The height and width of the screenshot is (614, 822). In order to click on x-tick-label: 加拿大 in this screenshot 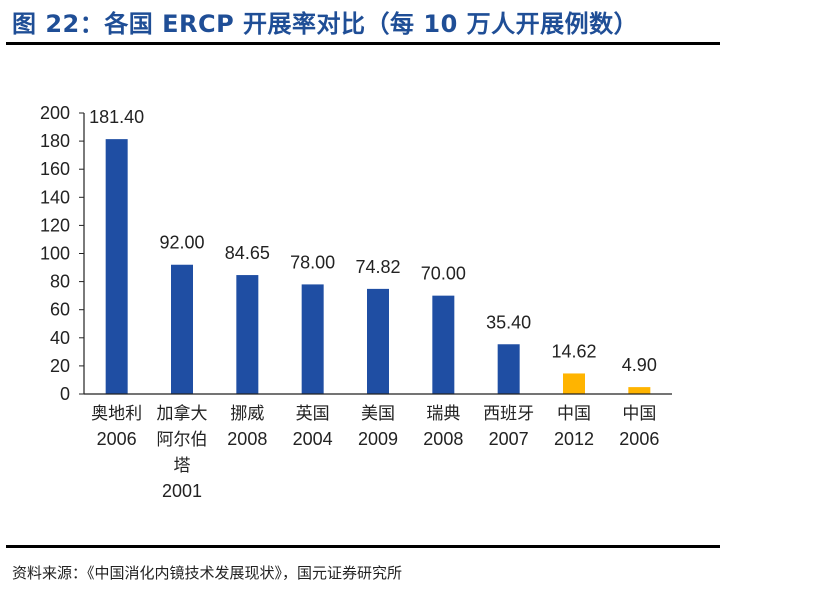, I will do `click(182, 413)`.